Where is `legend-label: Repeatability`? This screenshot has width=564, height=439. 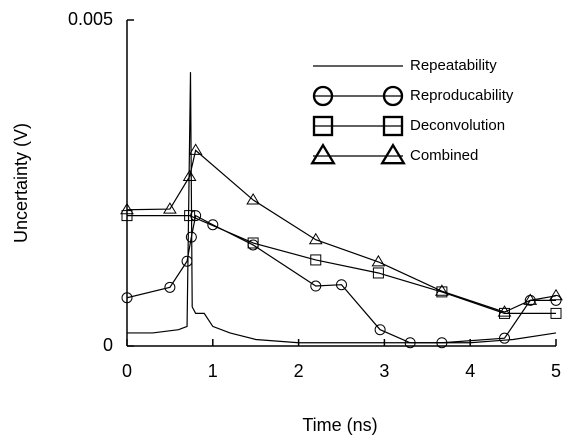 legend-label: Repeatability is located at coordinates (453, 65).